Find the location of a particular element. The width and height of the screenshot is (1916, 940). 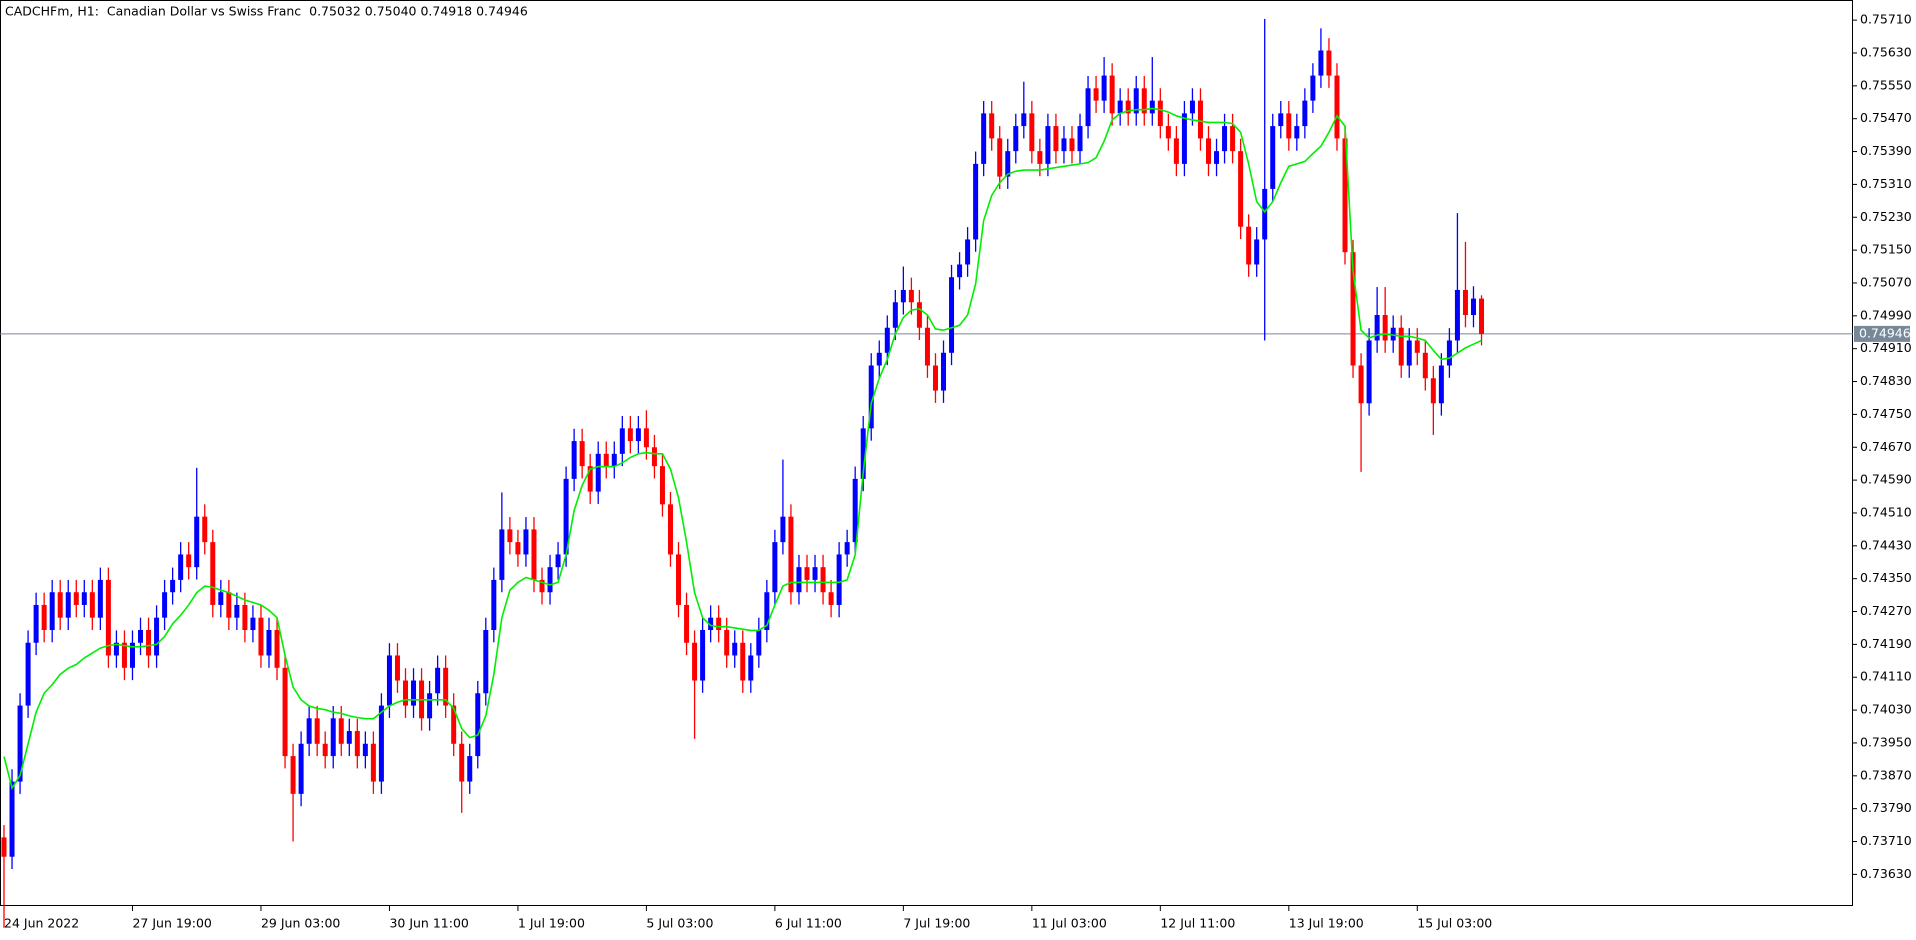

y-tick-label: 0.75390 is located at coordinates (1886, 150).